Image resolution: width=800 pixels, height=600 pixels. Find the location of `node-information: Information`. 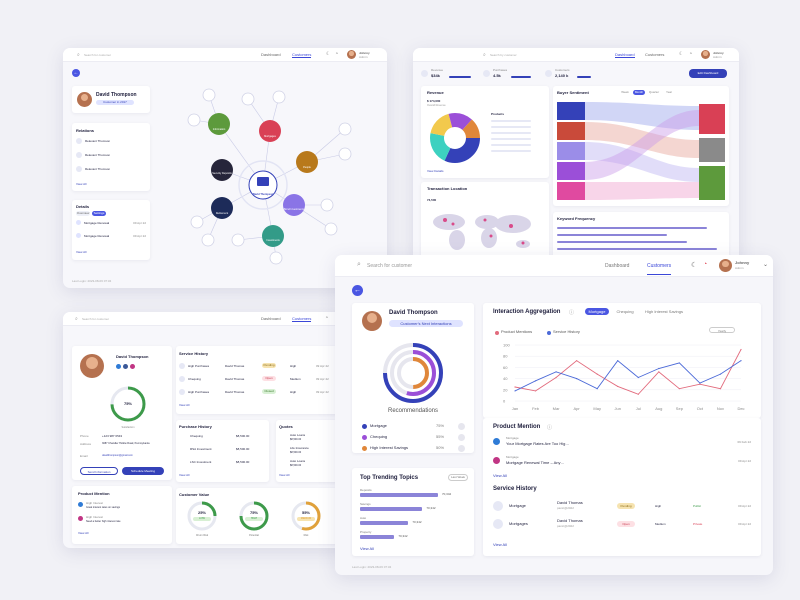

node-information: Information is located at coordinates (219, 129).